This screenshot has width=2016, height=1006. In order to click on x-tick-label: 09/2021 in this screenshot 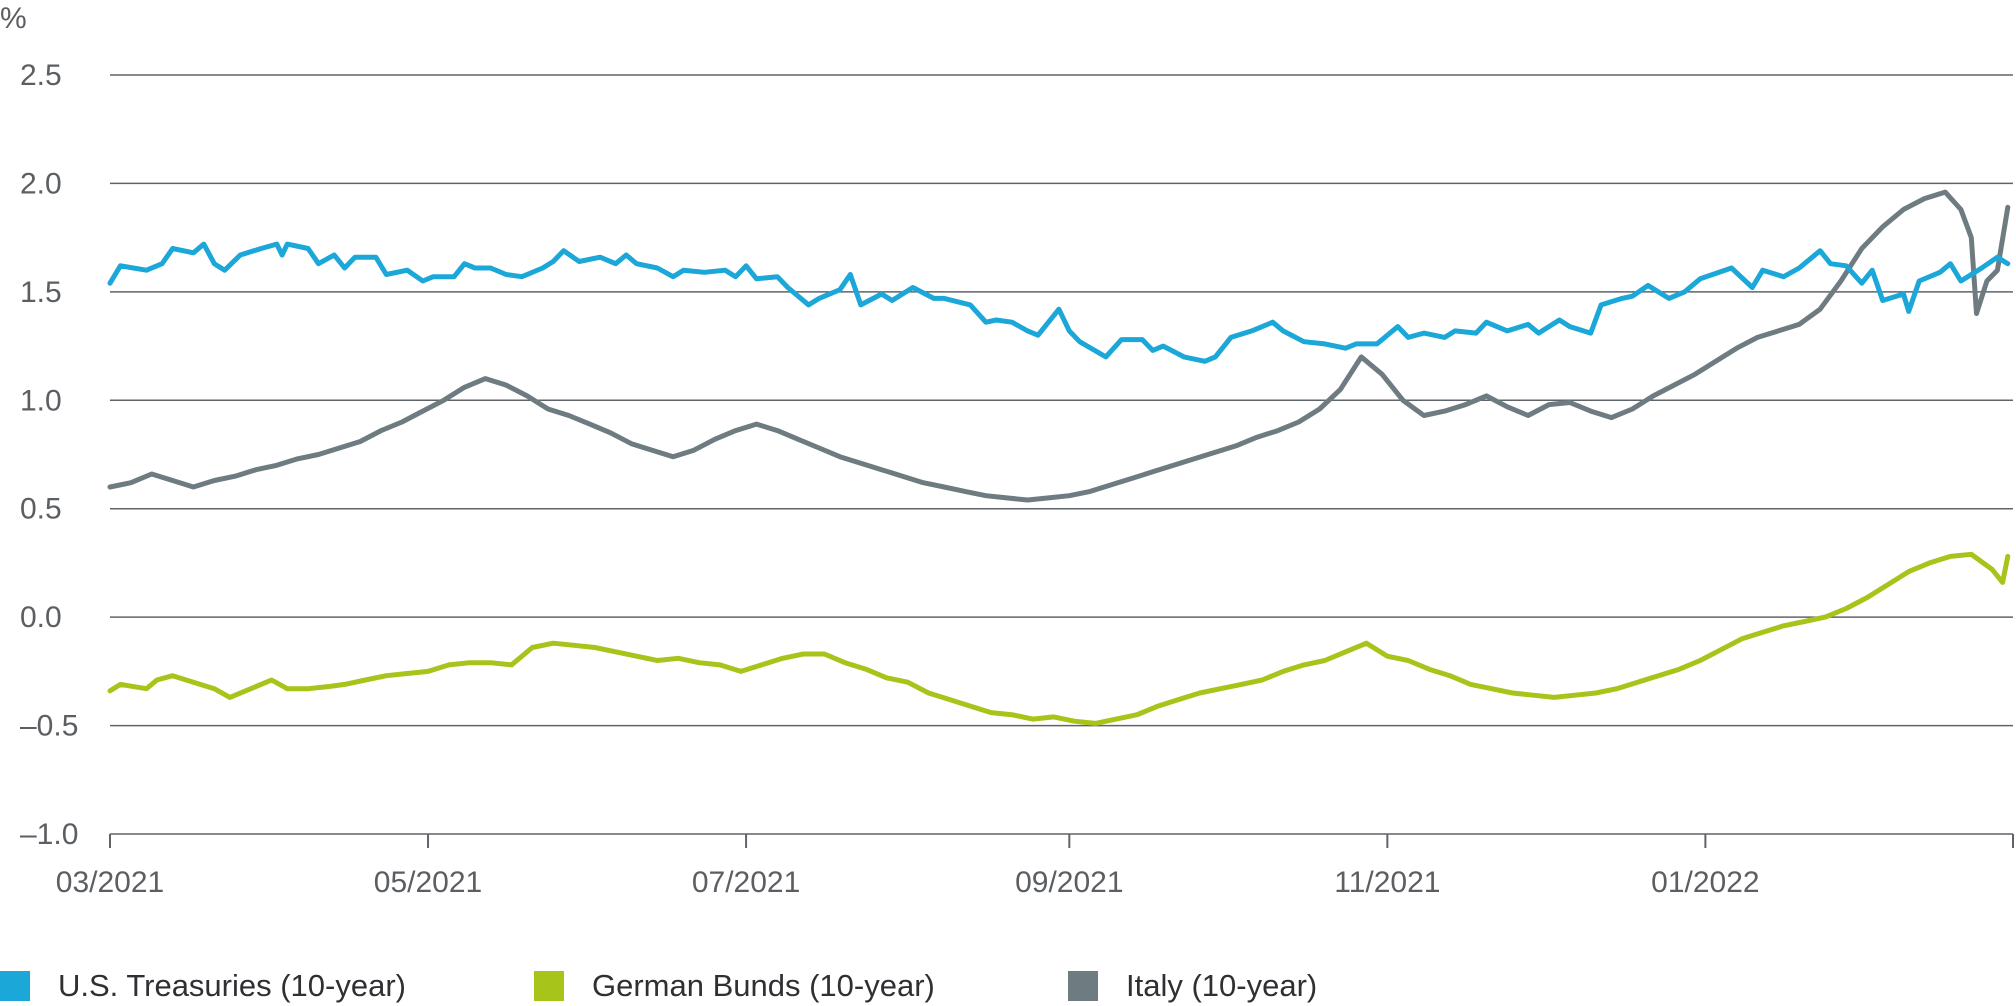, I will do `click(1069, 882)`.